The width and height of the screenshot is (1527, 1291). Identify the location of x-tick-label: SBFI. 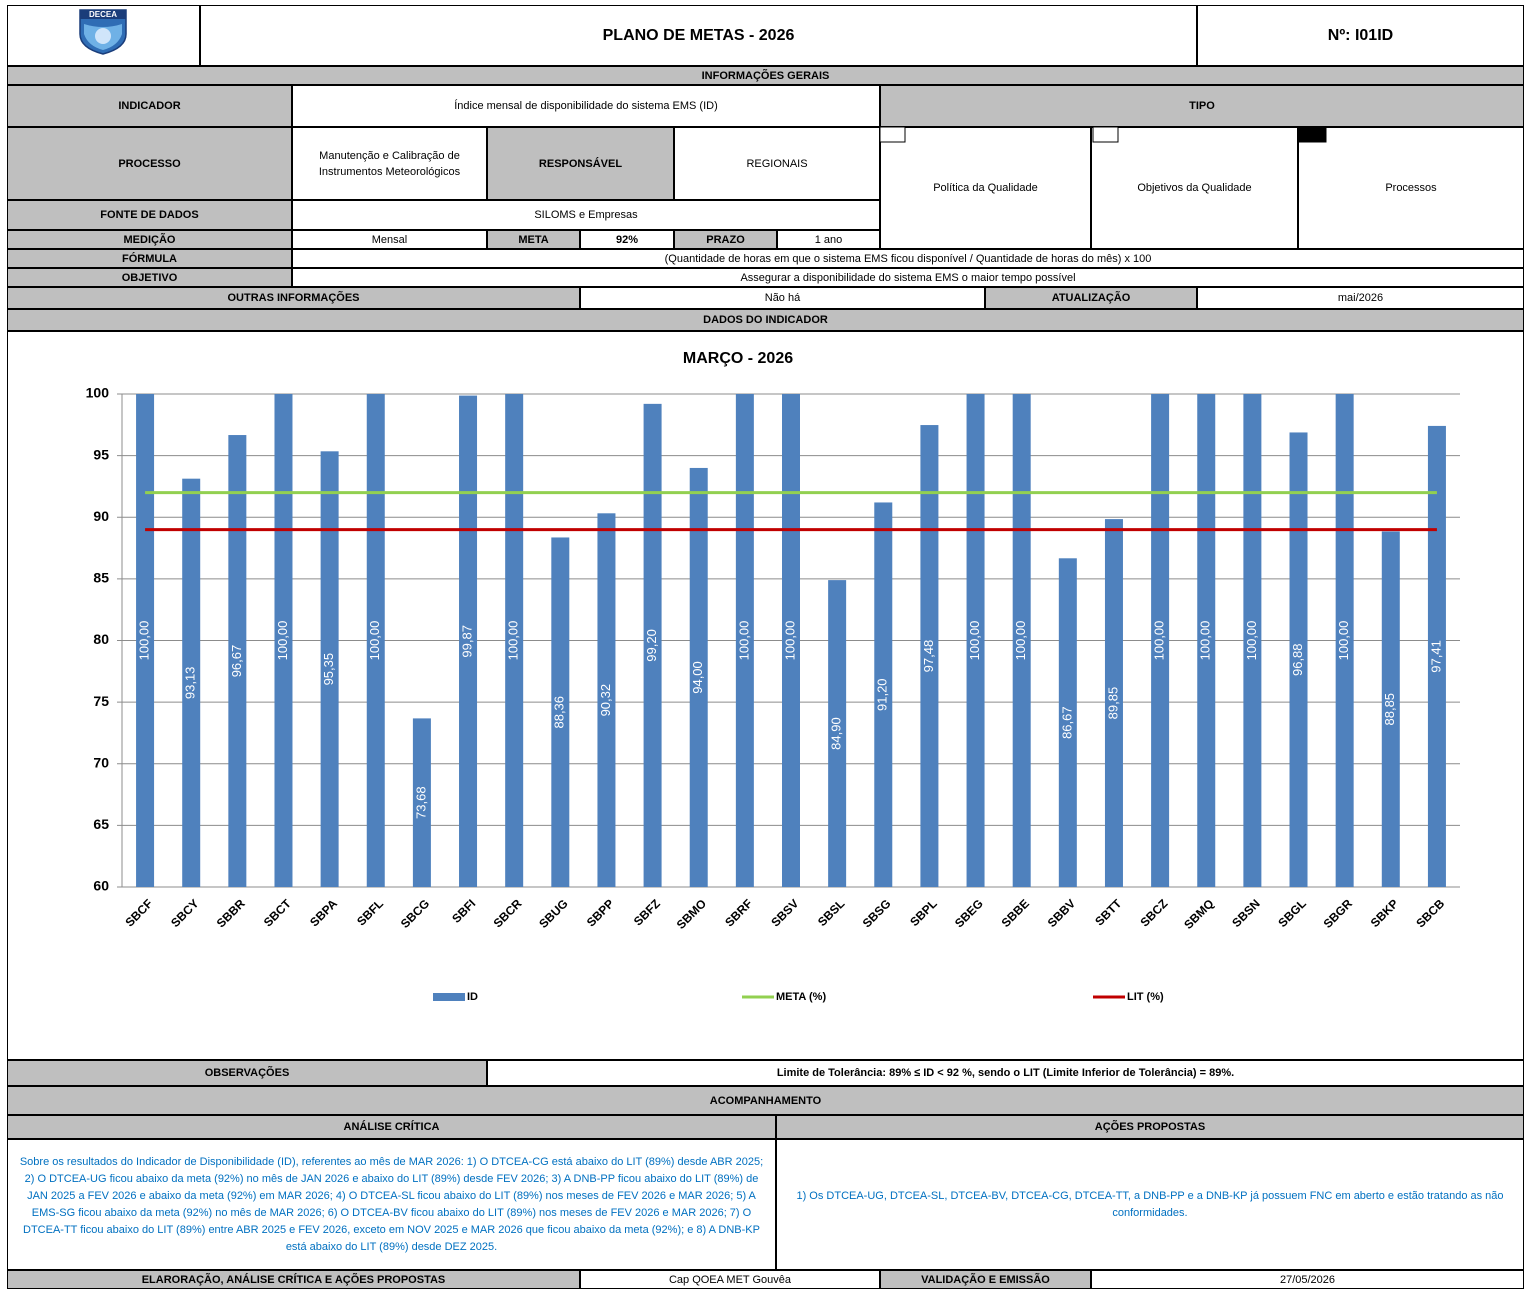
(463, 910).